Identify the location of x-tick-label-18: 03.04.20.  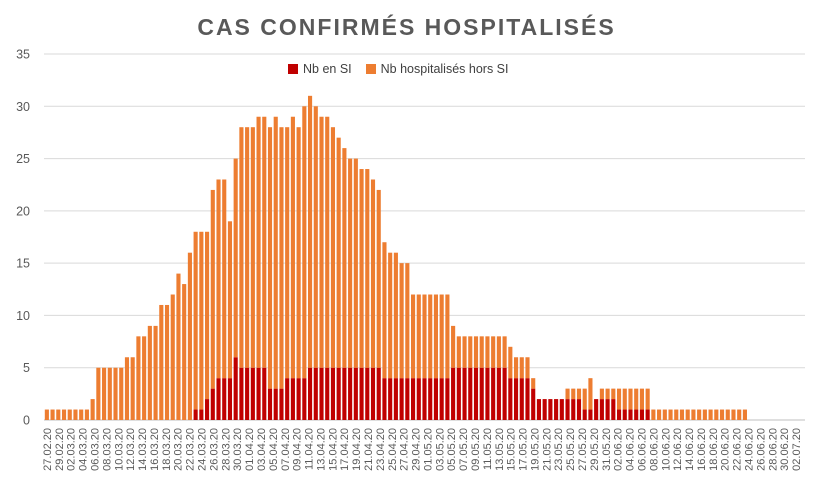
(262, 449).